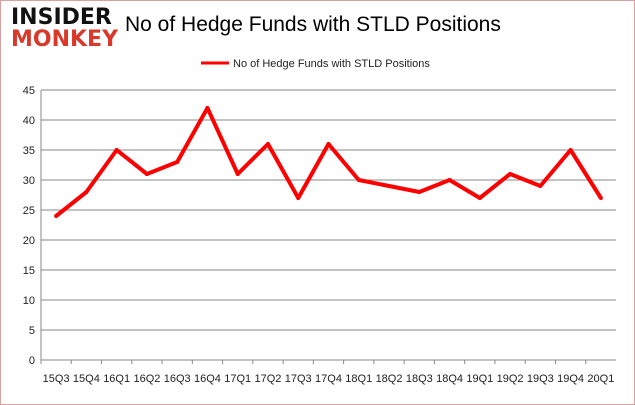 The image size is (635, 405). I want to click on x-tick-label: 19Q2, so click(510, 379).